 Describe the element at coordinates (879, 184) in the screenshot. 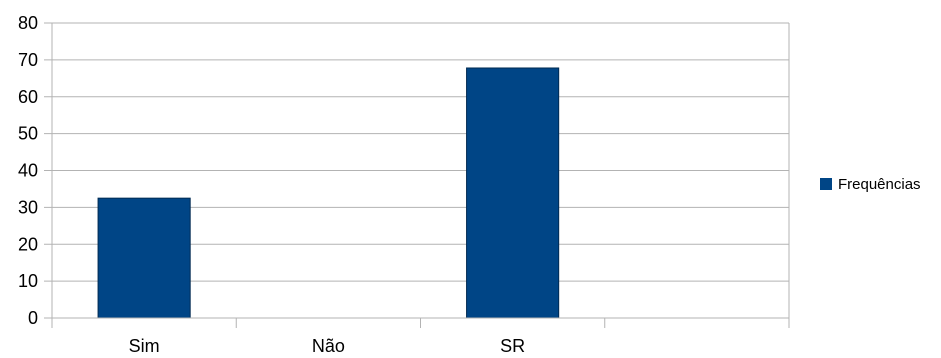

I see `legend-label: Frequências` at that location.